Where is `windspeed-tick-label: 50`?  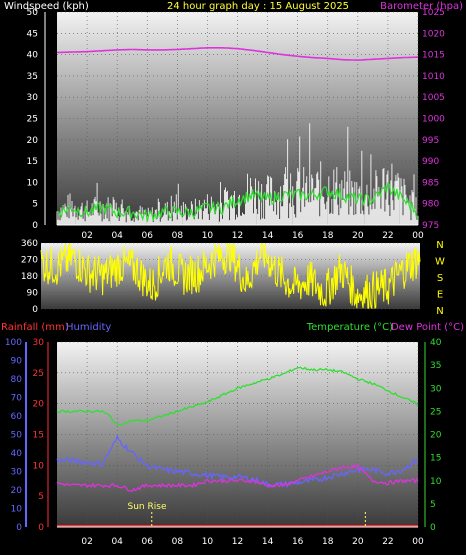
windspeed-tick-label: 50 is located at coordinates (33, 13).